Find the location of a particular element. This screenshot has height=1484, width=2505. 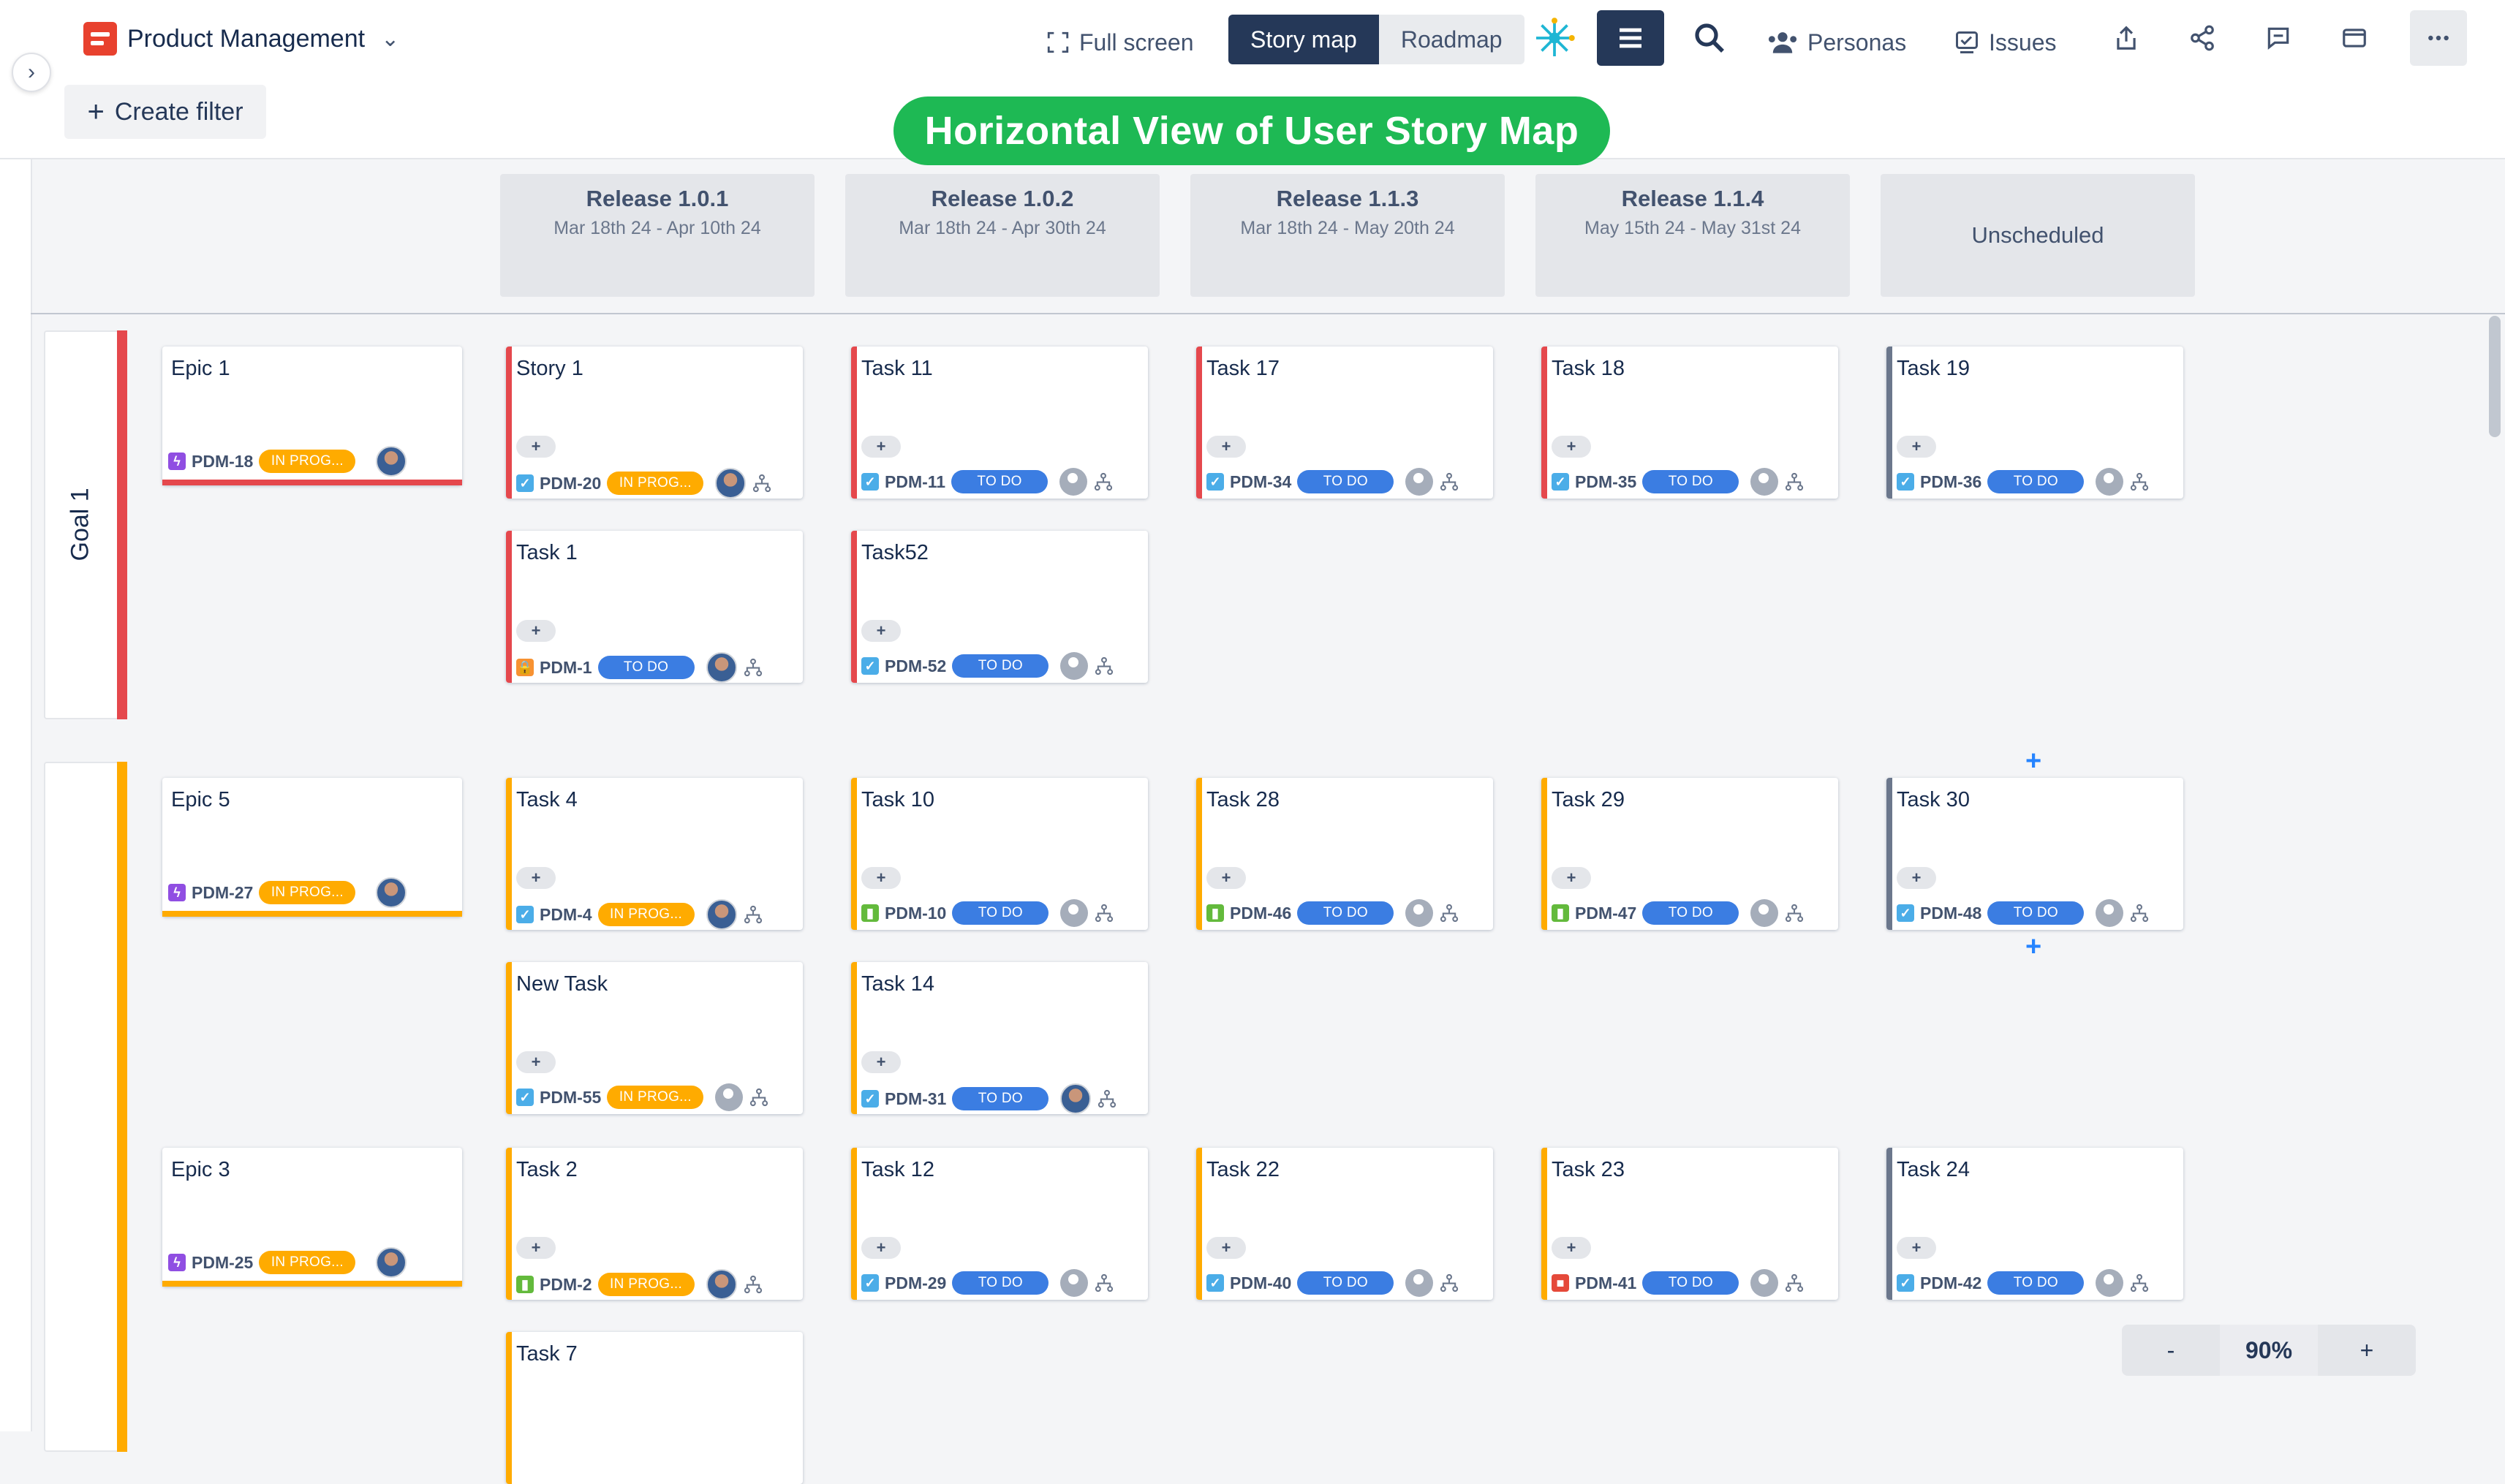

issue-key: PDM-42 is located at coordinates (1951, 1282).